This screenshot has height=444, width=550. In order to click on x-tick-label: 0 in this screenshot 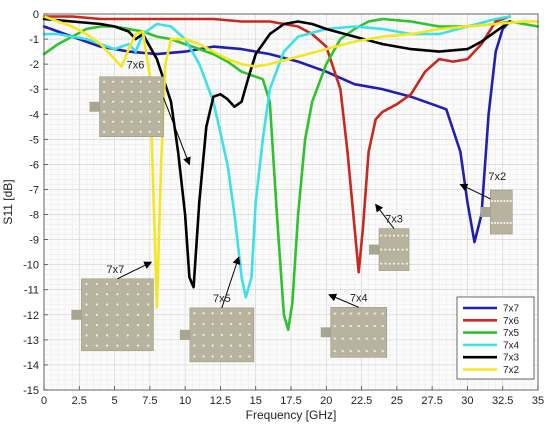, I will do `click(44, 401)`.